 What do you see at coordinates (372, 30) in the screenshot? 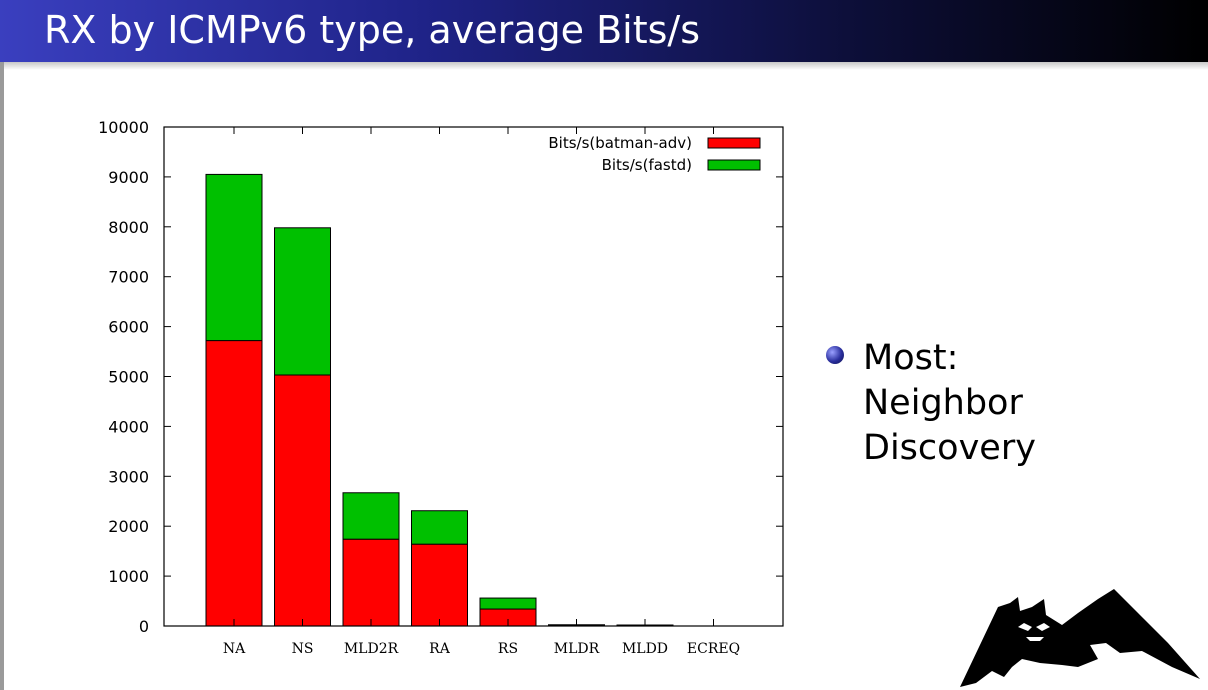
I see `slide-title: RX by ICMPv6 type, average Bits/s` at bounding box center [372, 30].